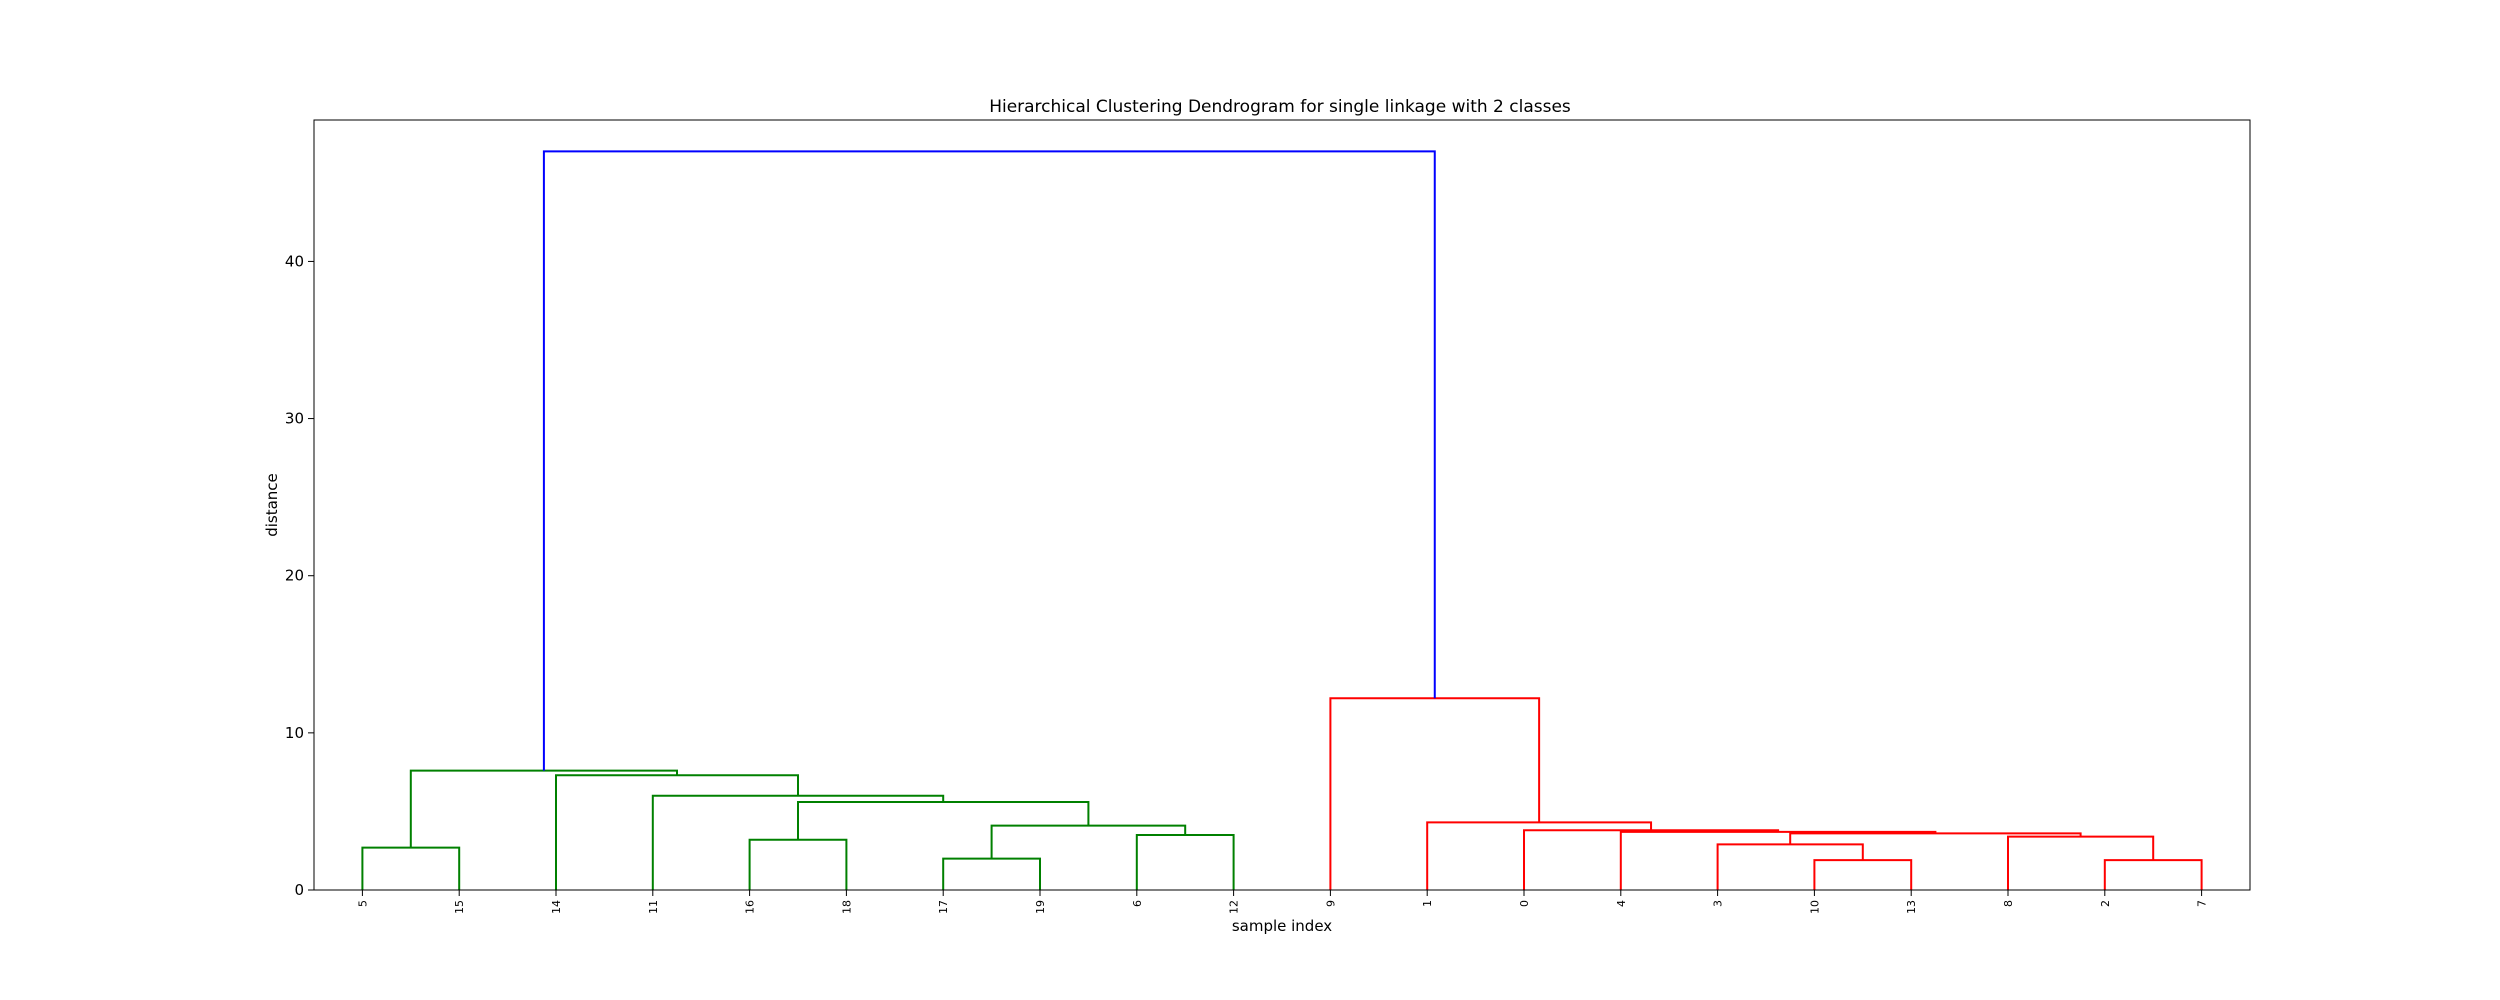  Describe the element at coordinates (1137, 903) in the screenshot. I see `leaf-label: 6` at that location.